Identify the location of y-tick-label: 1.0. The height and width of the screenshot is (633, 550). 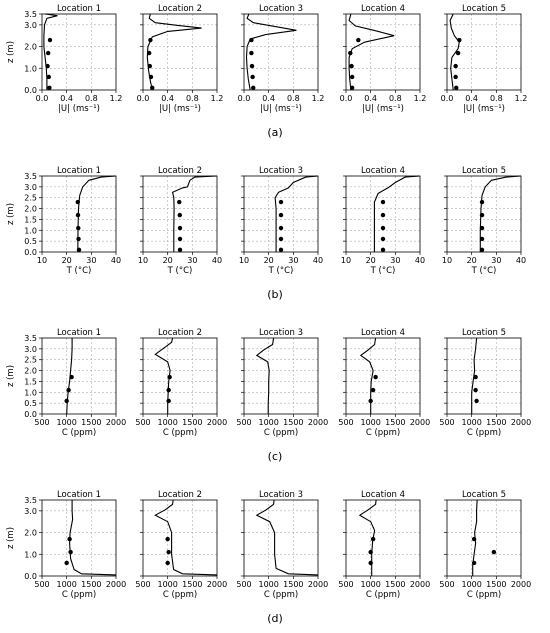
(30, 230).